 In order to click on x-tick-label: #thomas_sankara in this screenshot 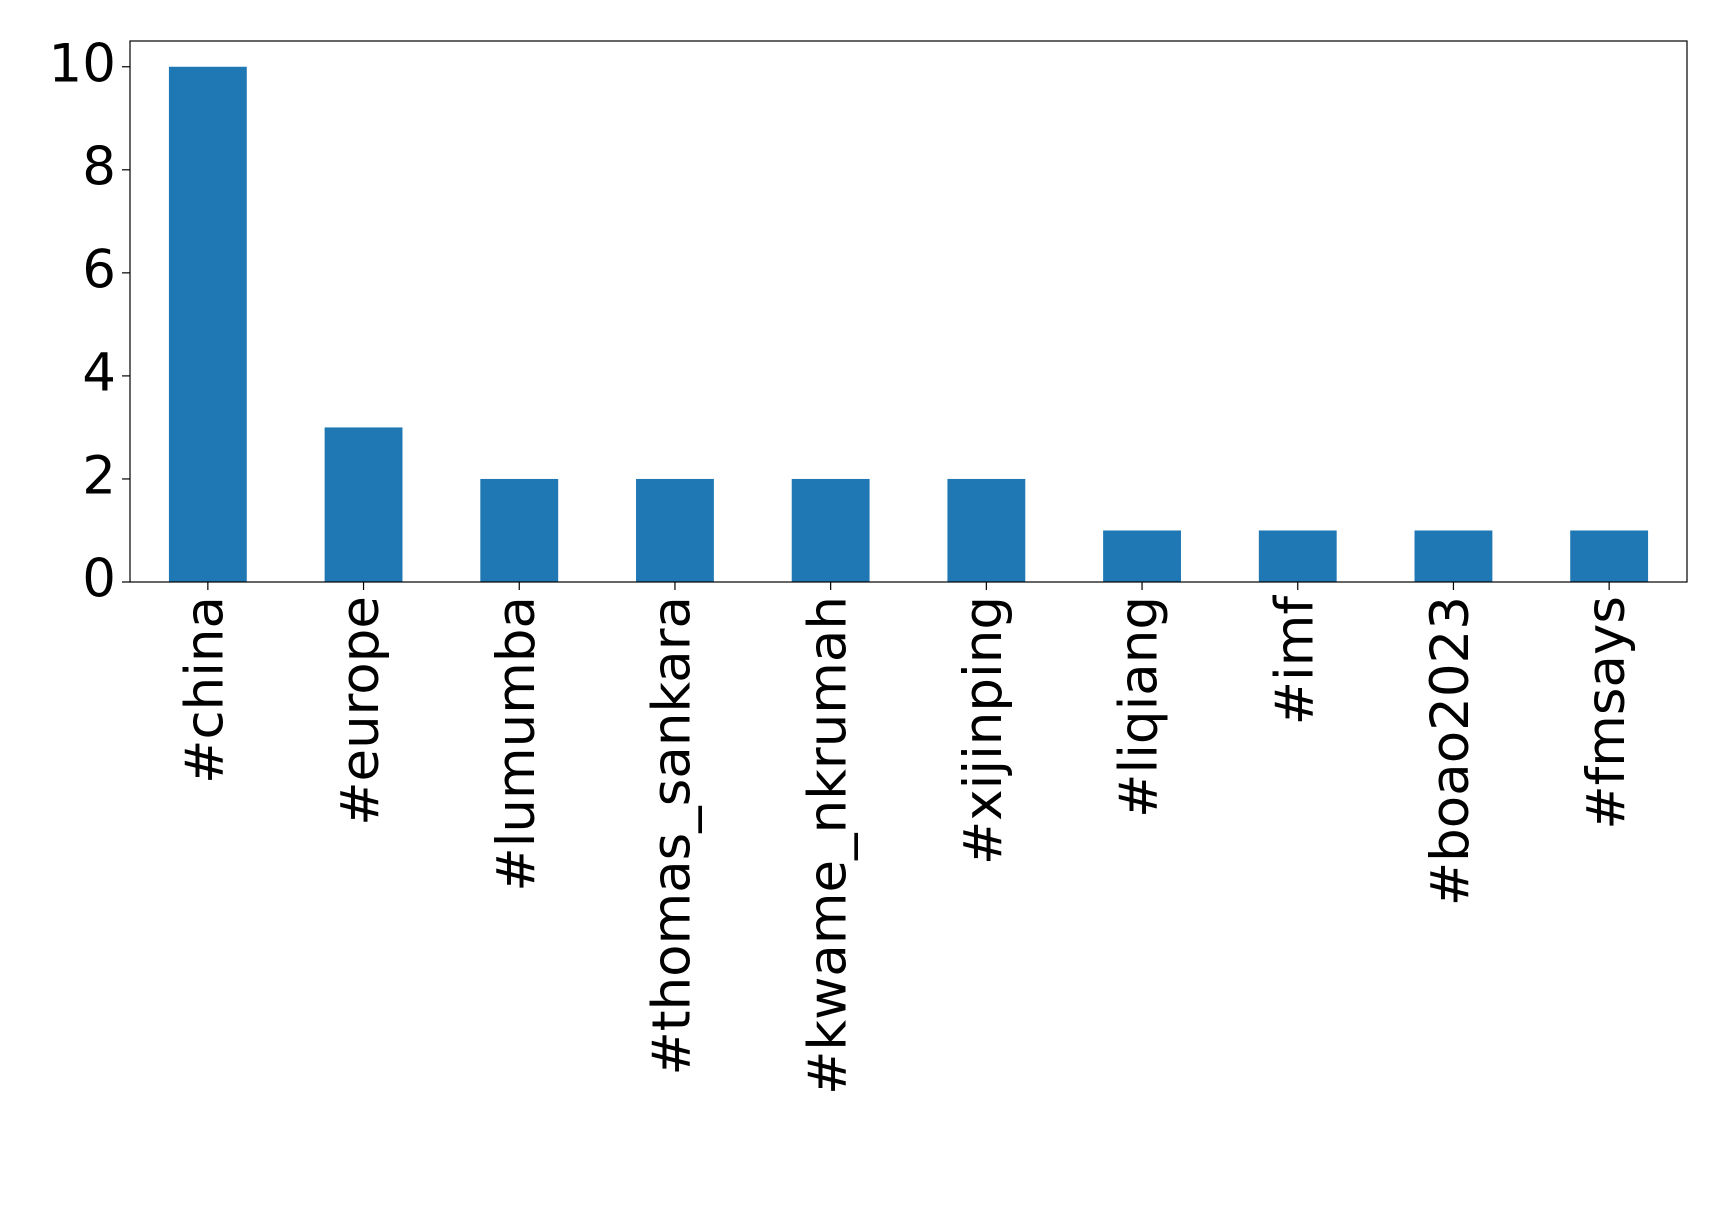, I will do `click(672, 836)`.